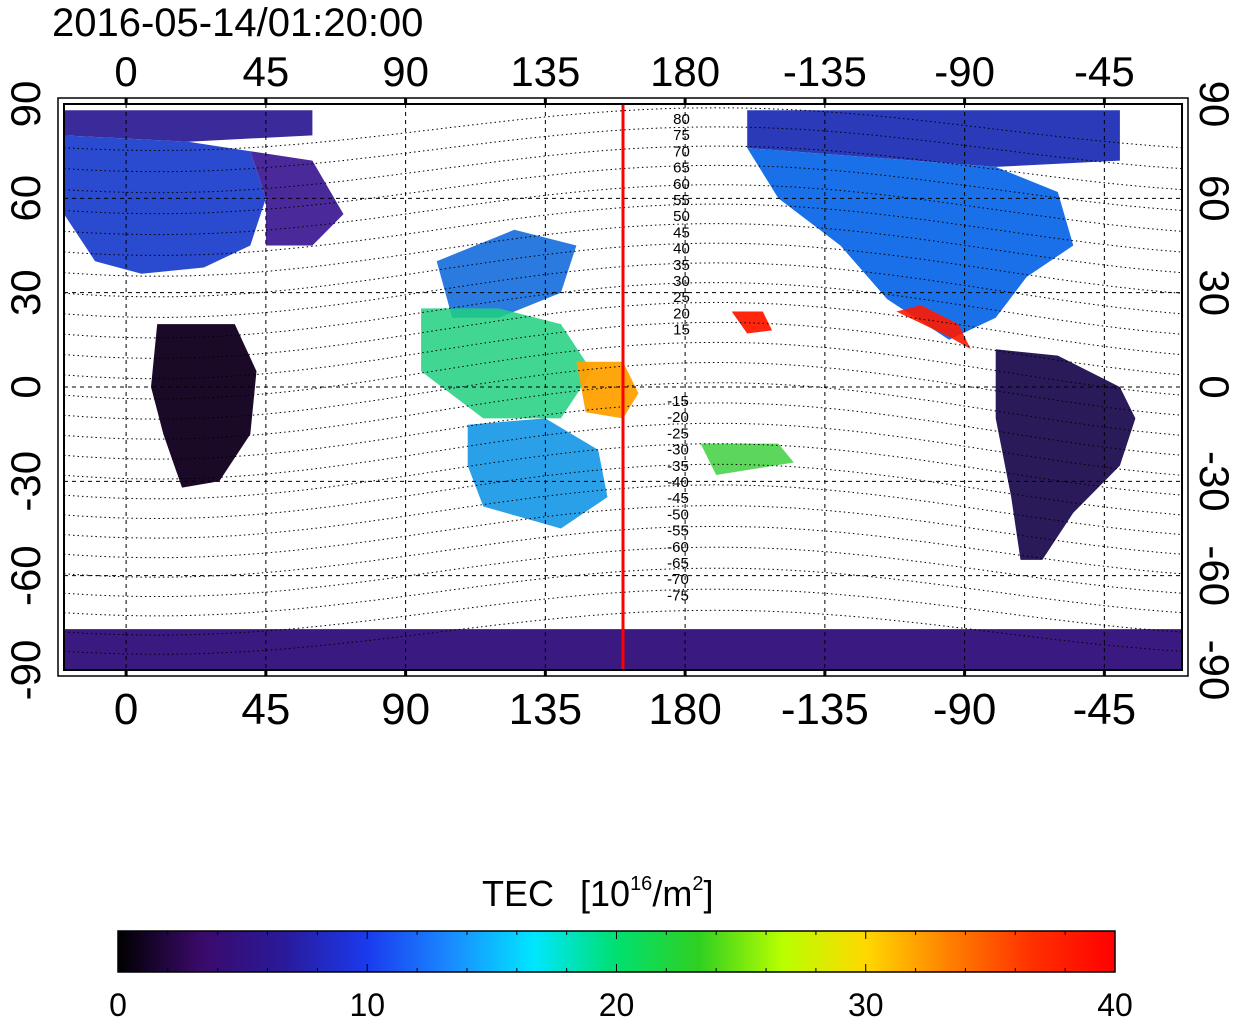 This screenshot has height=1021, width=1235. I want to click on colorbar: TEC [1016/m2] 0 10 20 30 40, so click(621, 947).